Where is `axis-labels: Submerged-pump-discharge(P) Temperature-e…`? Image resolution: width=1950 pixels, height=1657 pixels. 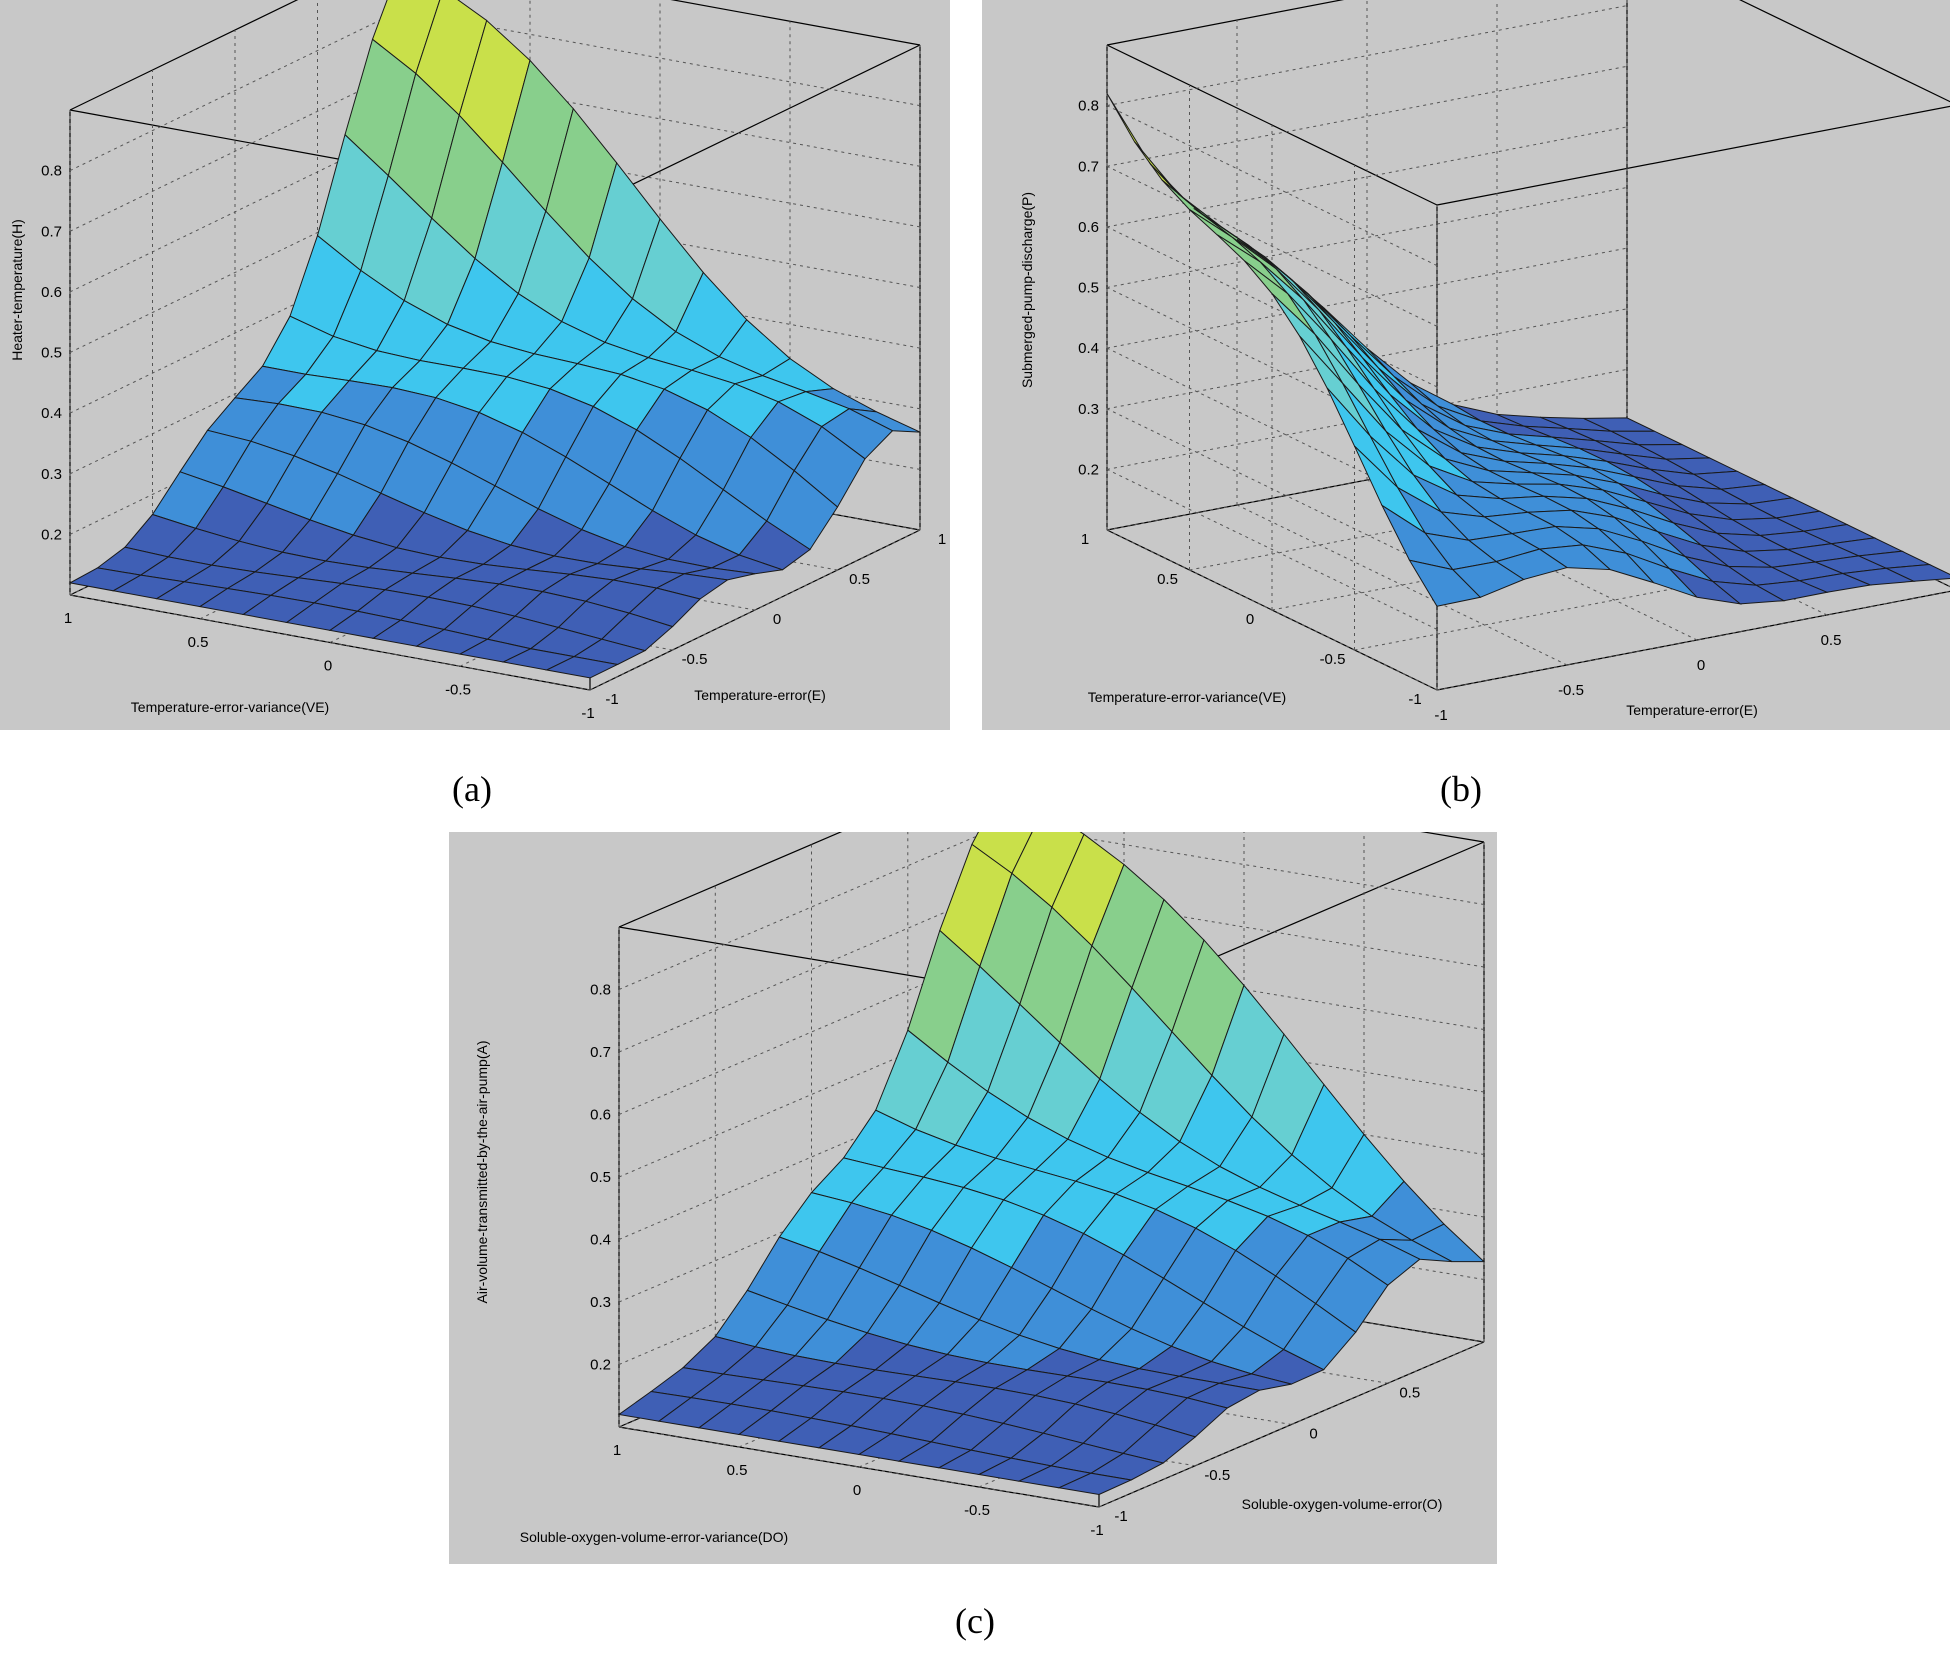 axis-labels: Submerged-pump-discharge(P) Temperature-e… is located at coordinates (1388, 455).